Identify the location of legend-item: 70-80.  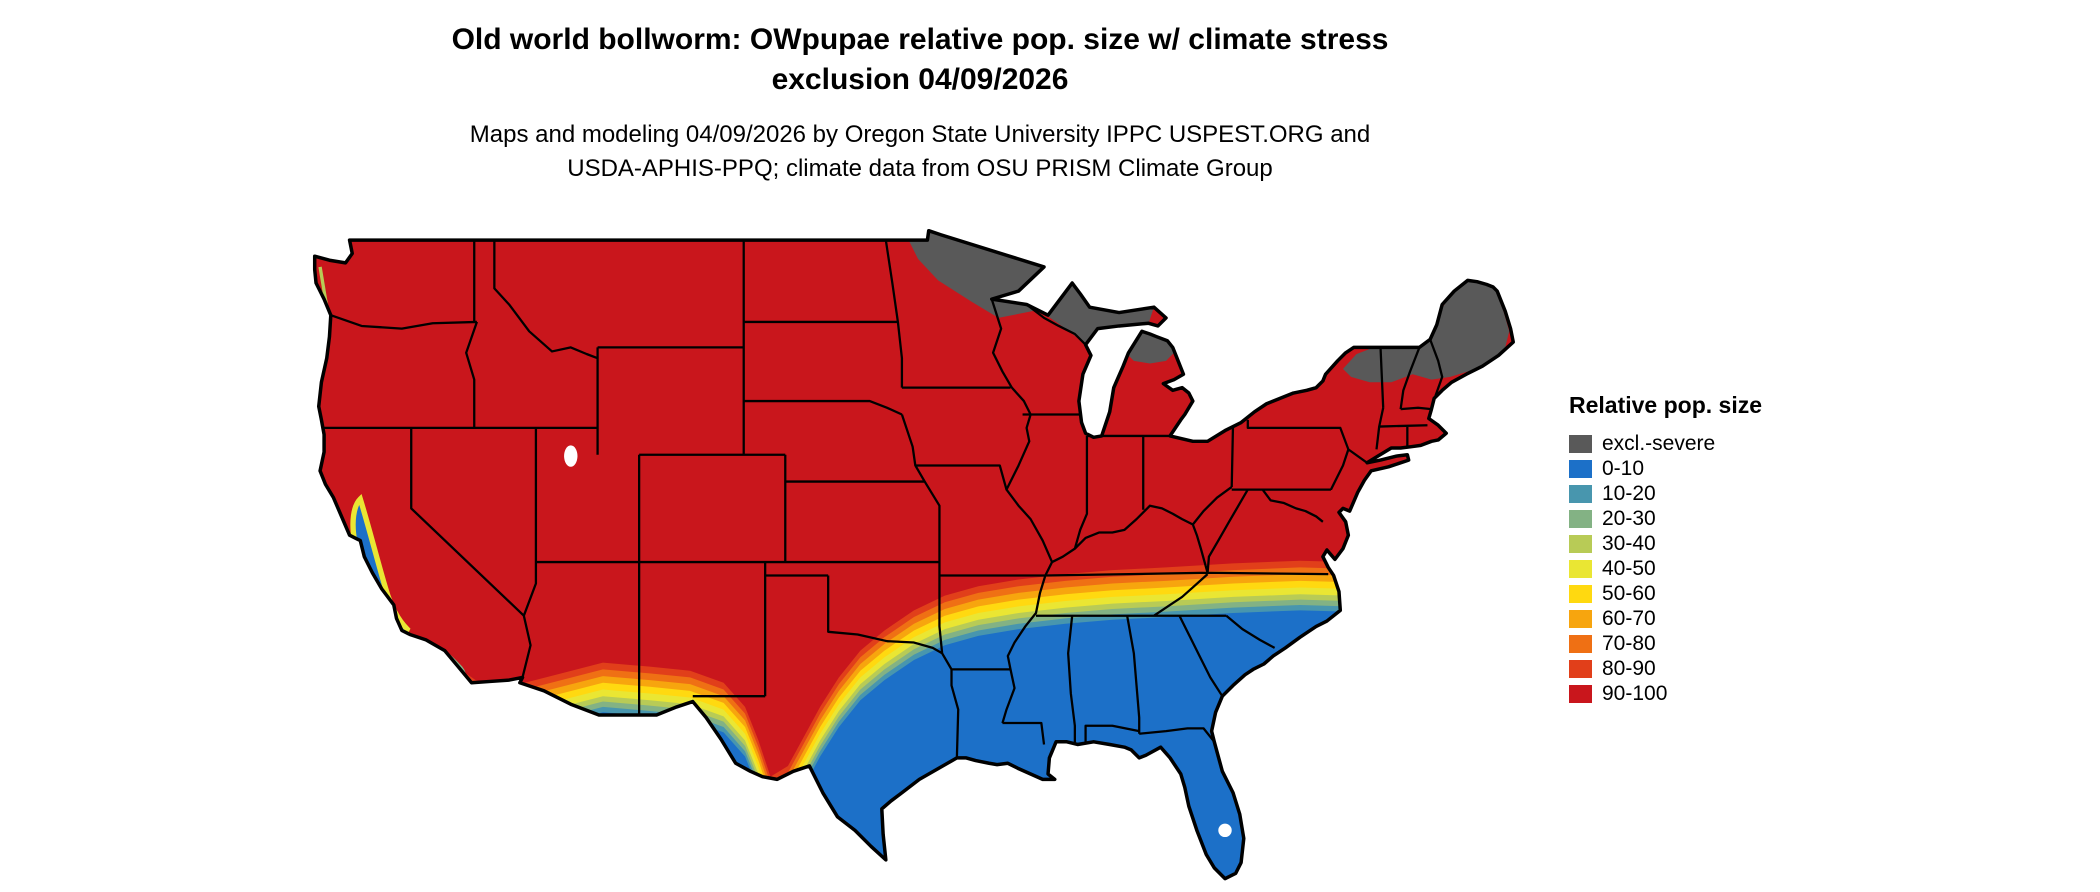
(1699, 643).